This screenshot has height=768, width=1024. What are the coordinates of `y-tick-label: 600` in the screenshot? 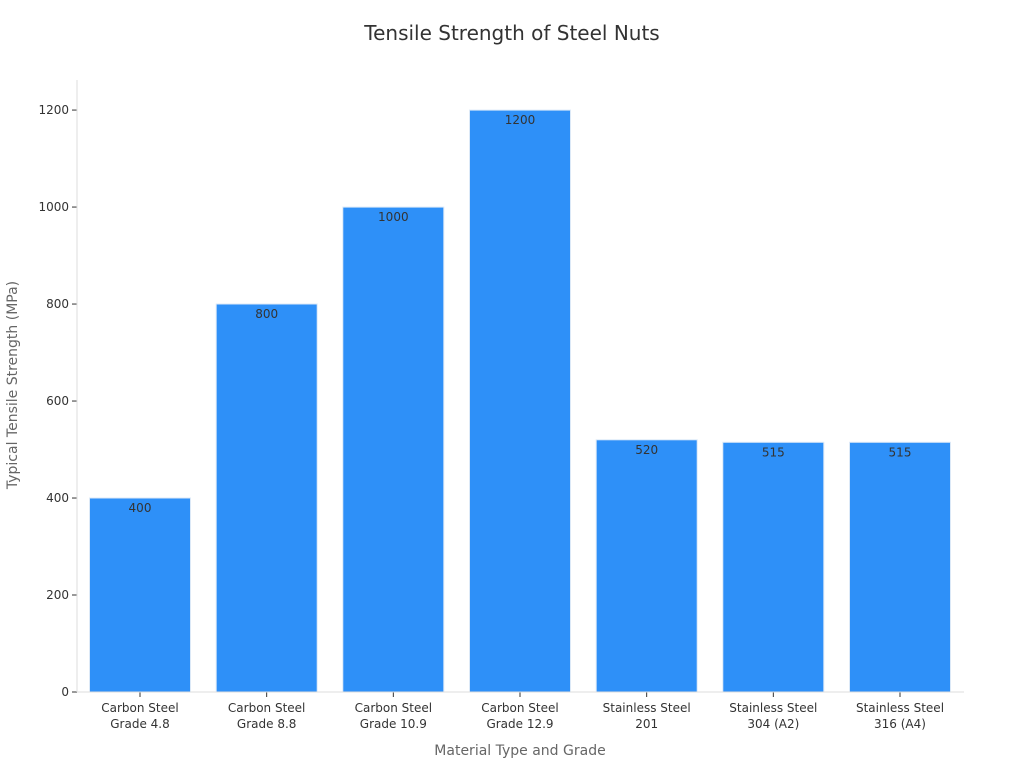 It's located at (57, 401).